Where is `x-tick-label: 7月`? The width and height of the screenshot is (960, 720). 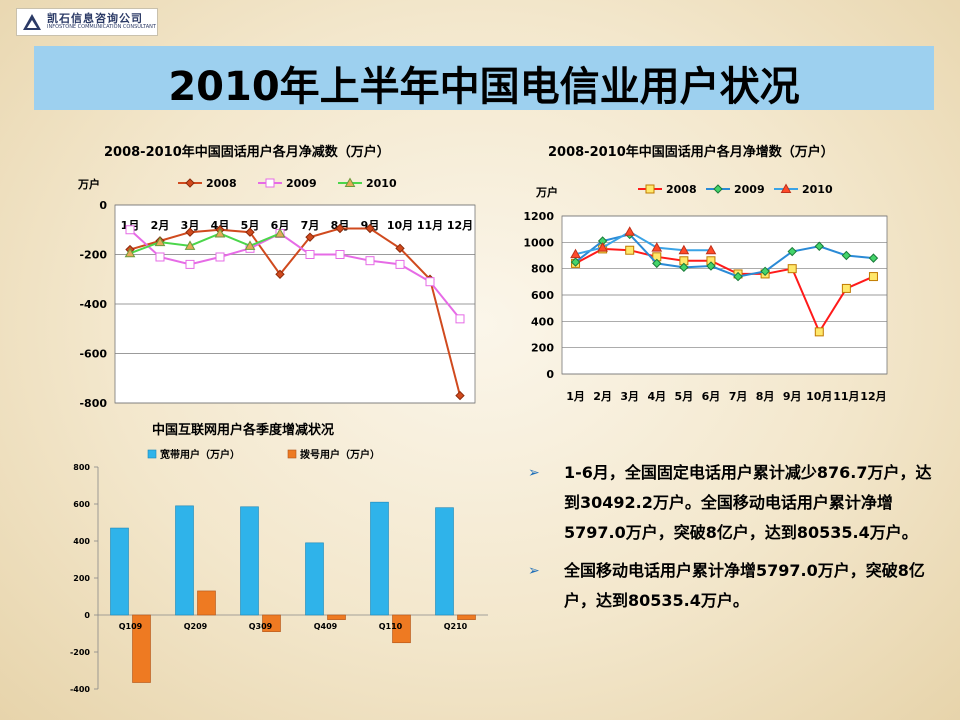
x-tick-label: 7月 is located at coordinates (738, 396).